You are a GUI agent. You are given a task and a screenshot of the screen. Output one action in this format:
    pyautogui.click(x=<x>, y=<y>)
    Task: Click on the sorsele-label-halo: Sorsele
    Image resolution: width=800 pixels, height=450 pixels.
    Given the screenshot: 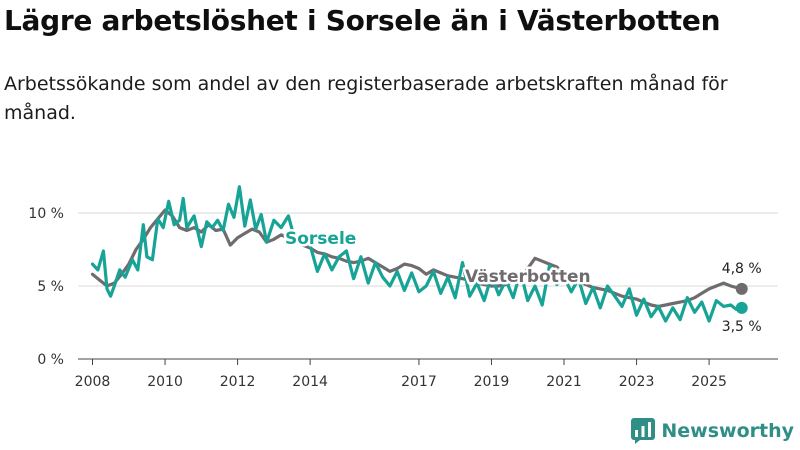 What is the action you would take?
    pyautogui.click(x=320, y=239)
    